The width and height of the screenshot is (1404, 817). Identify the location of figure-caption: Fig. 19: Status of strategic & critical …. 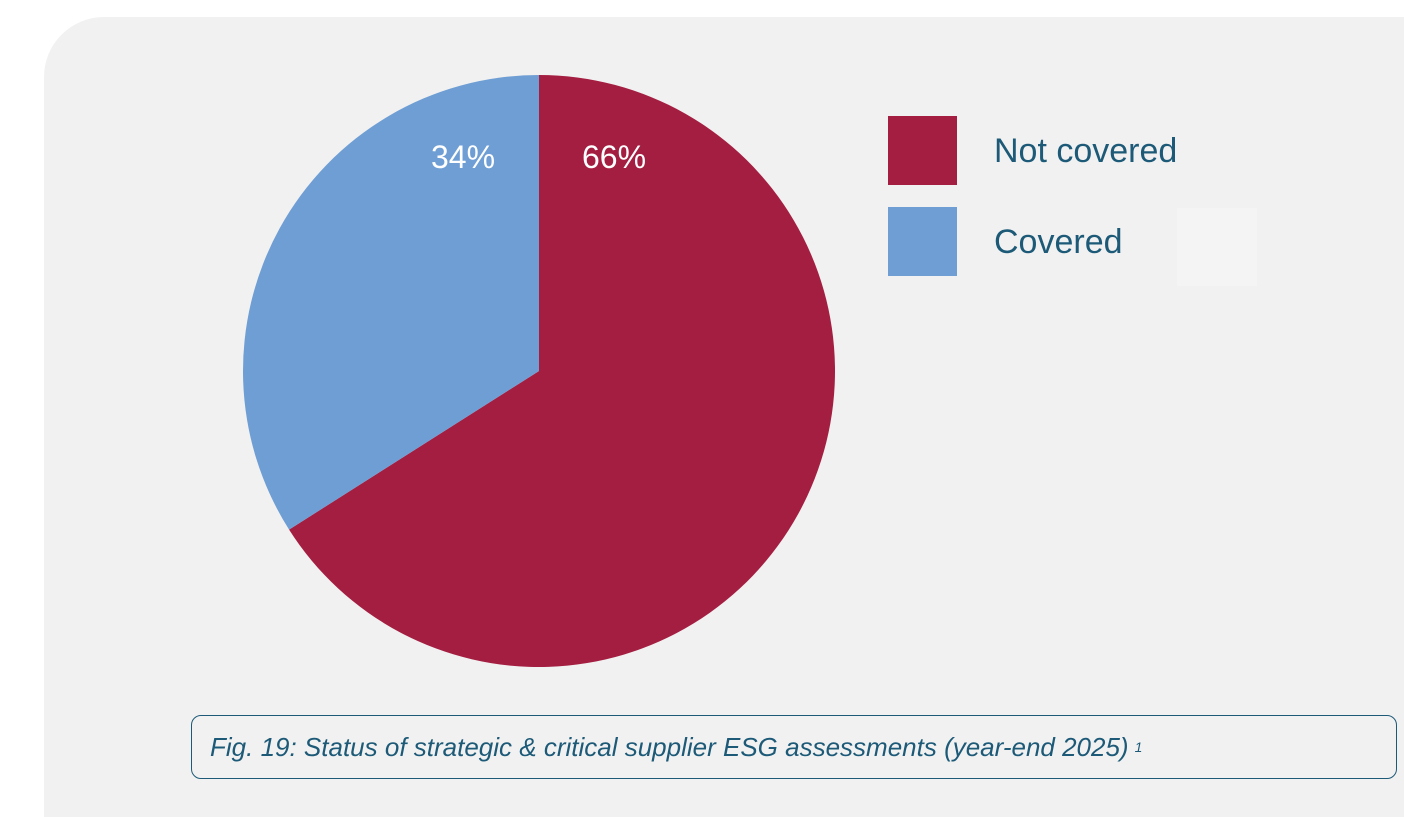
(794, 747).